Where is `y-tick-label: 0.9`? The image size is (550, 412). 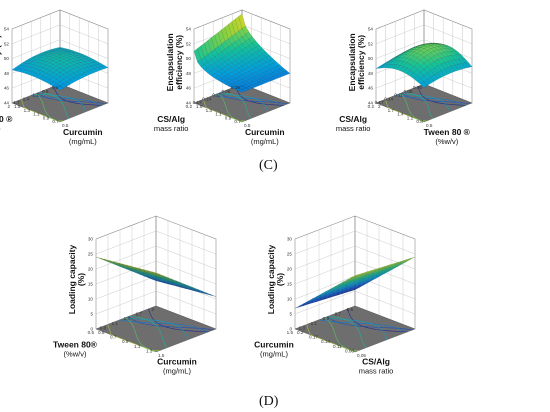 y-tick-label: 0.9 is located at coordinates (228, 117).